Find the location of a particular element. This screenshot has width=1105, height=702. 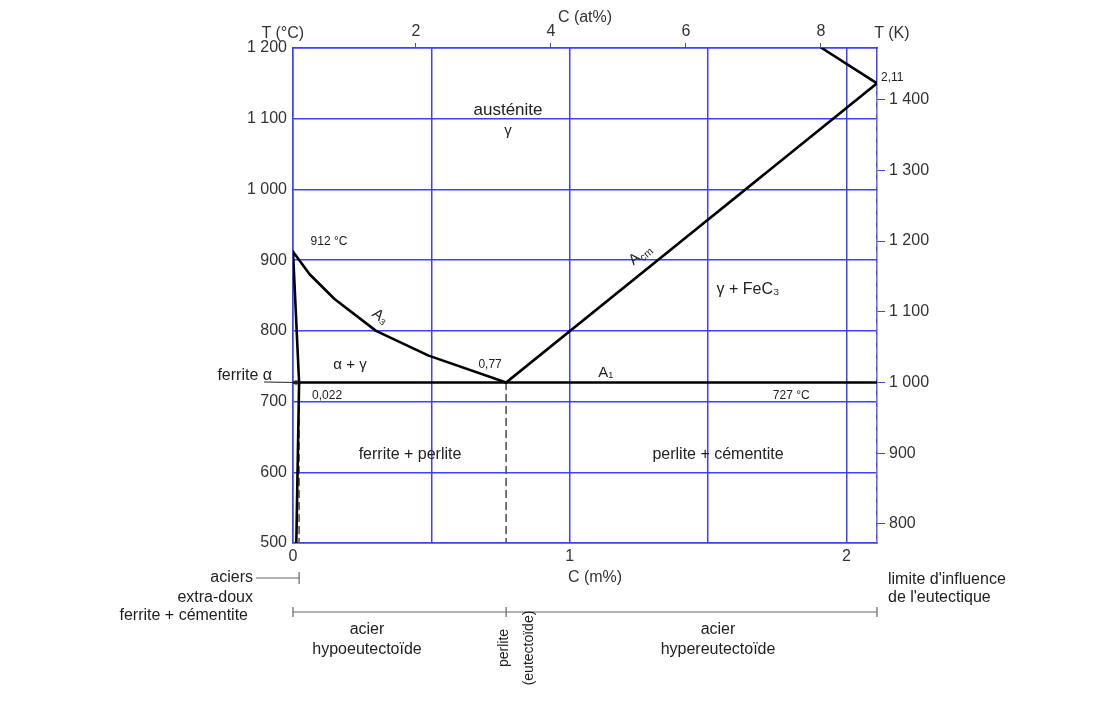

text: aciers is located at coordinates (232, 577).